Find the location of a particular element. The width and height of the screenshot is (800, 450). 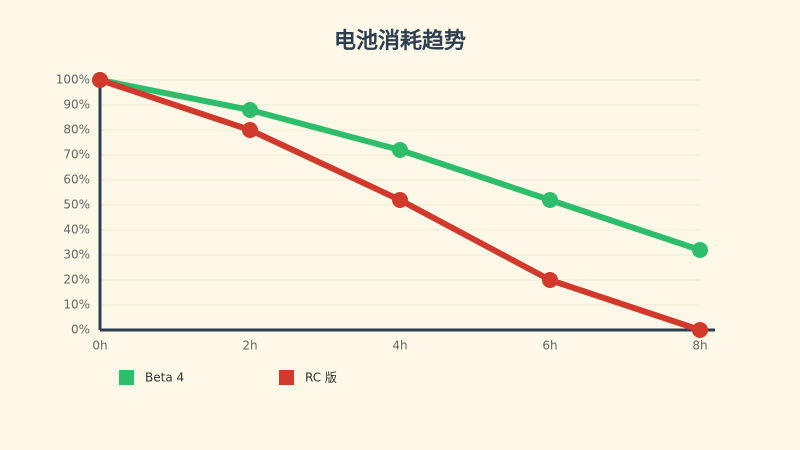

y-tick-label: 30% is located at coordinates (76, 255).